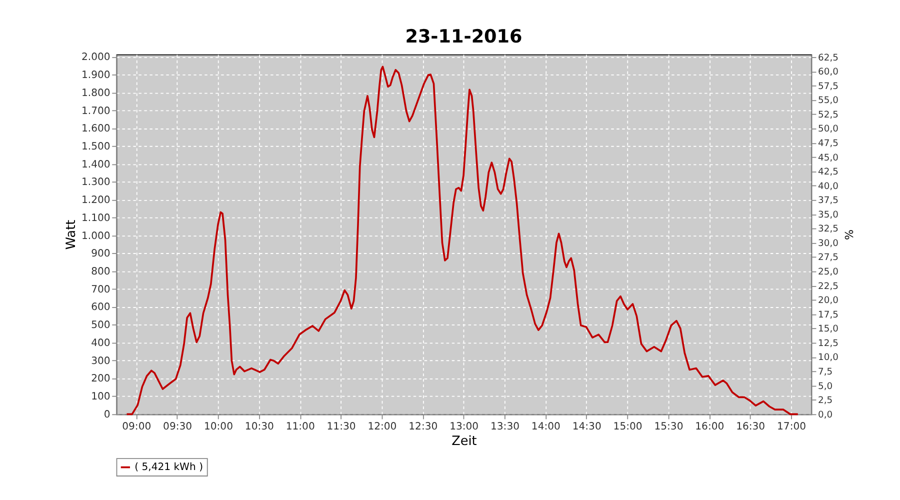 This screenshot has height=500, width=900. Describe the element at coordinates (100, 397) in the screenshot. I see `y-tick-label: 100` at that location.